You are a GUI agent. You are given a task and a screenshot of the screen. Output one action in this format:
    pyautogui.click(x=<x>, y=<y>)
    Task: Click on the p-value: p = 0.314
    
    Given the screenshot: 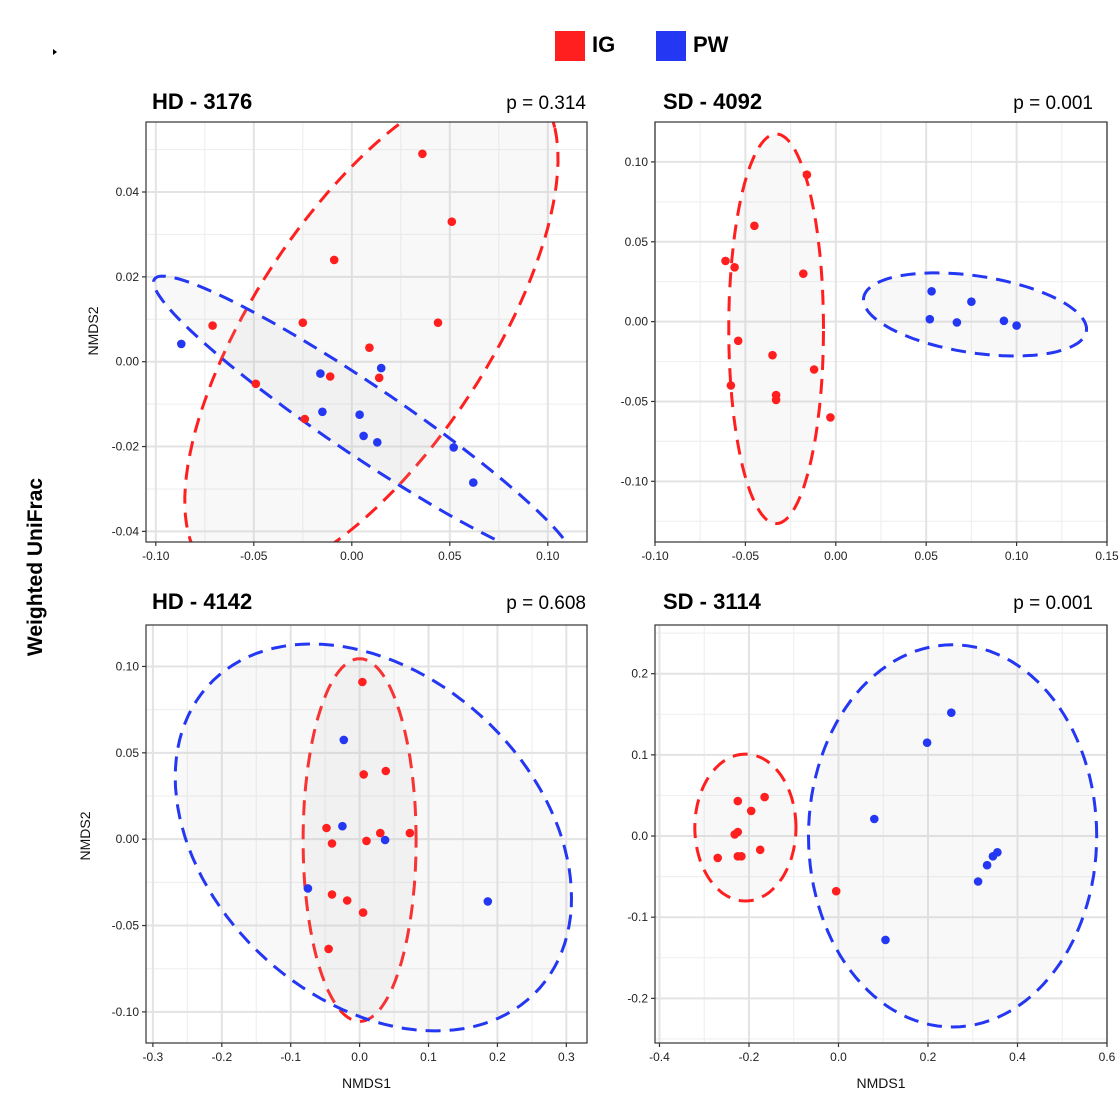 What is the action you would take?
    pyautogui.click(x=546, y=103)
    